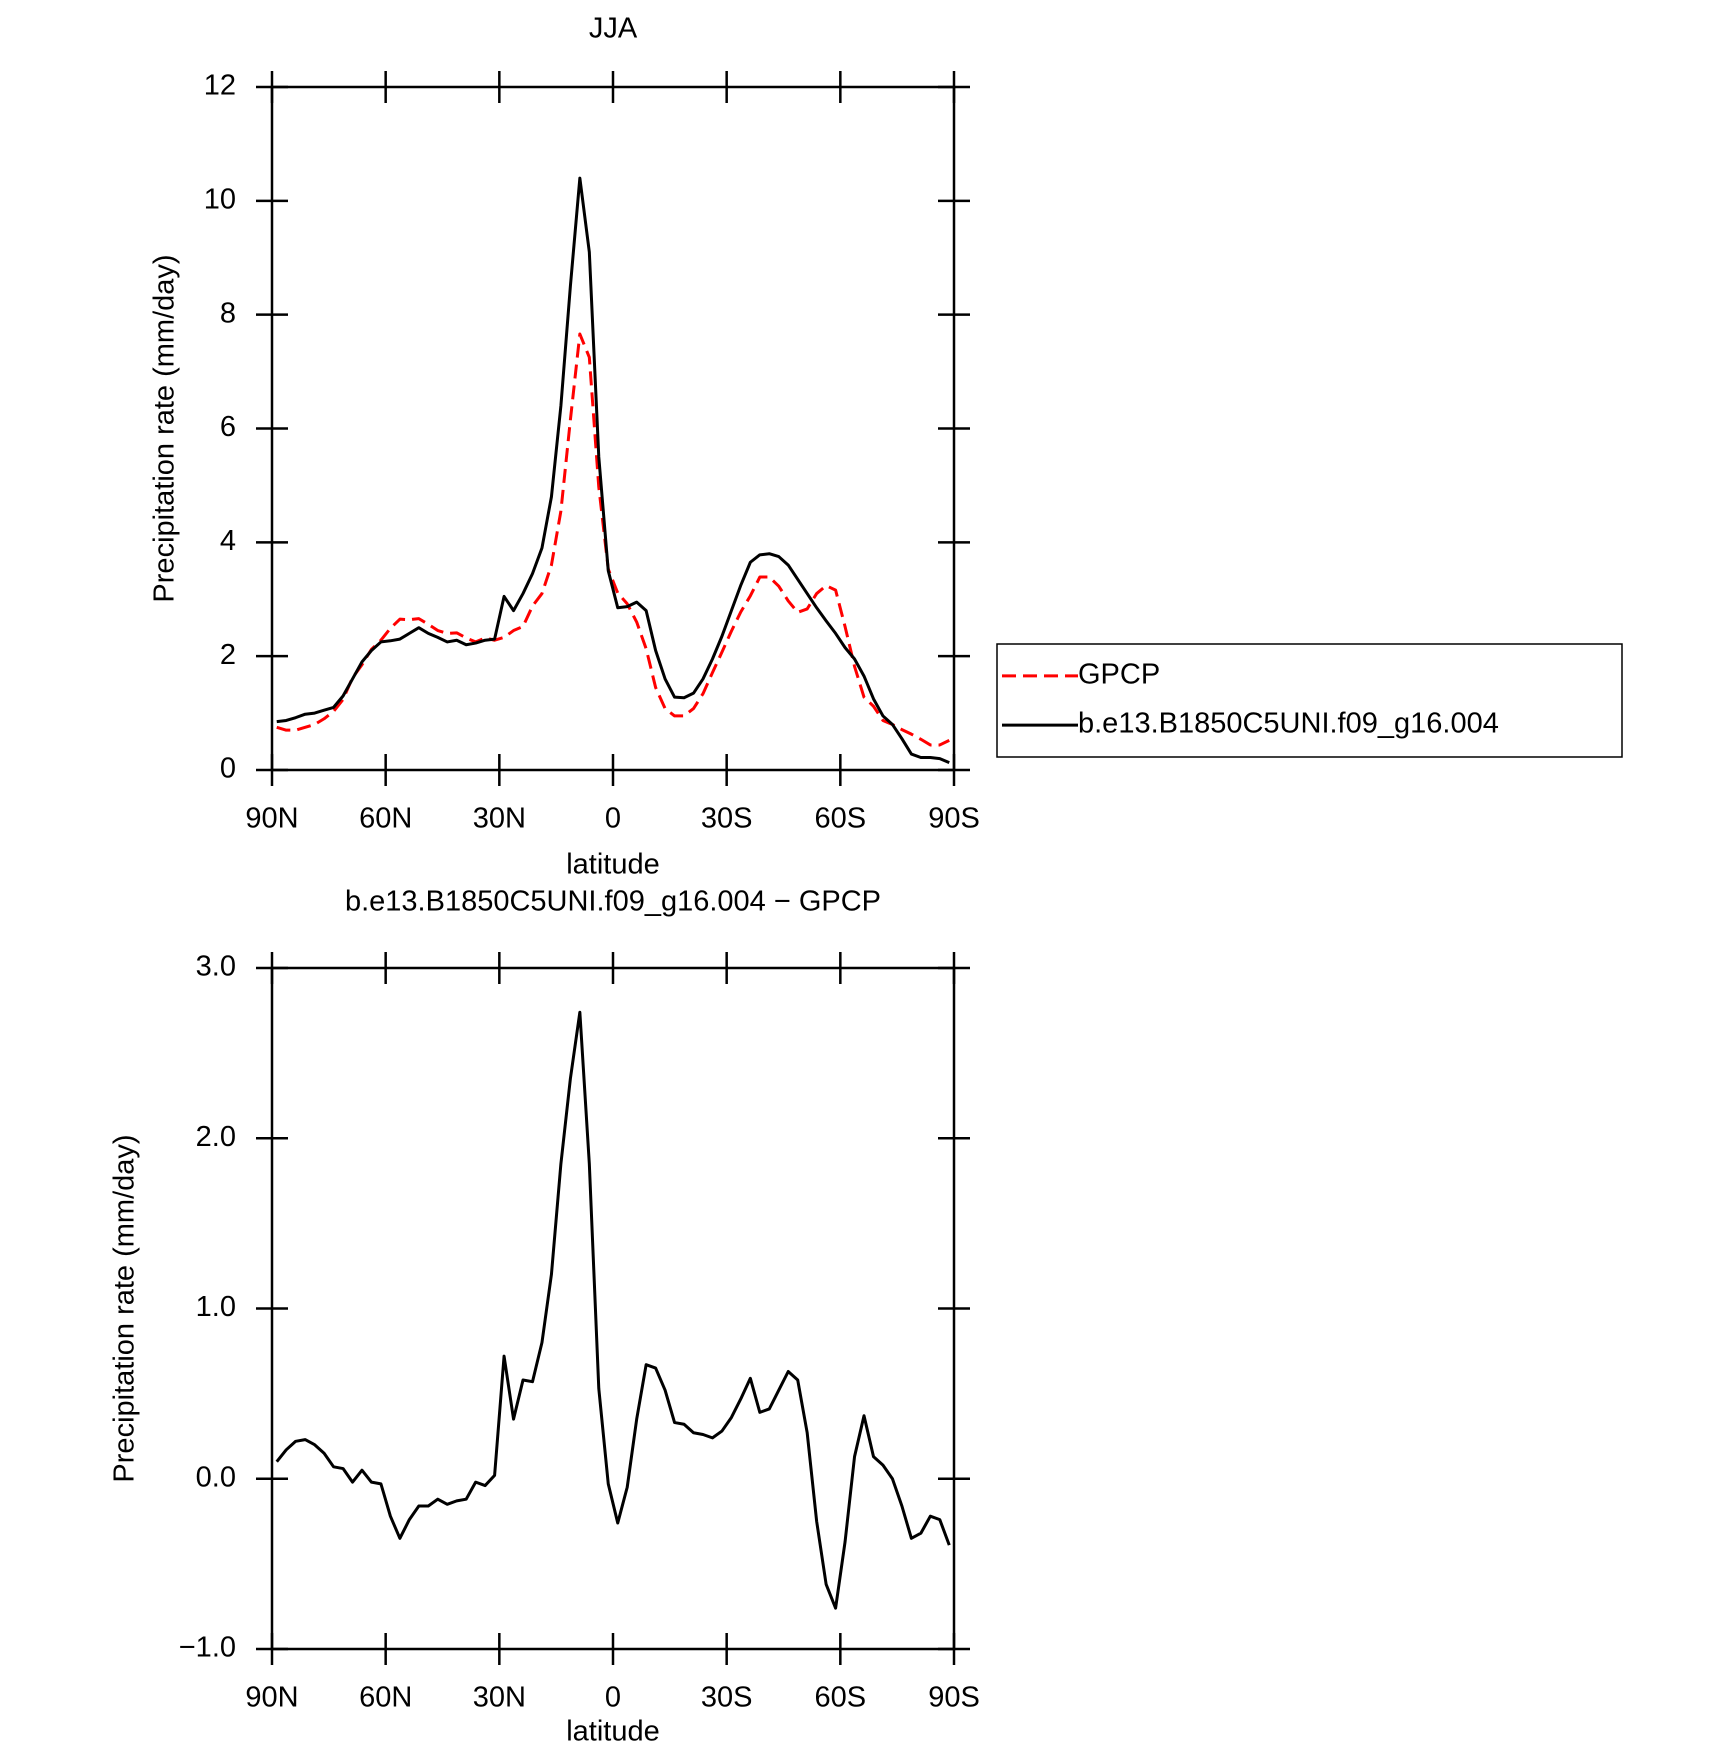  What do you see at coordinates (228, 427) in the screenshot?
I see `y-tick-label: 6` at bounding box center [228, 427].